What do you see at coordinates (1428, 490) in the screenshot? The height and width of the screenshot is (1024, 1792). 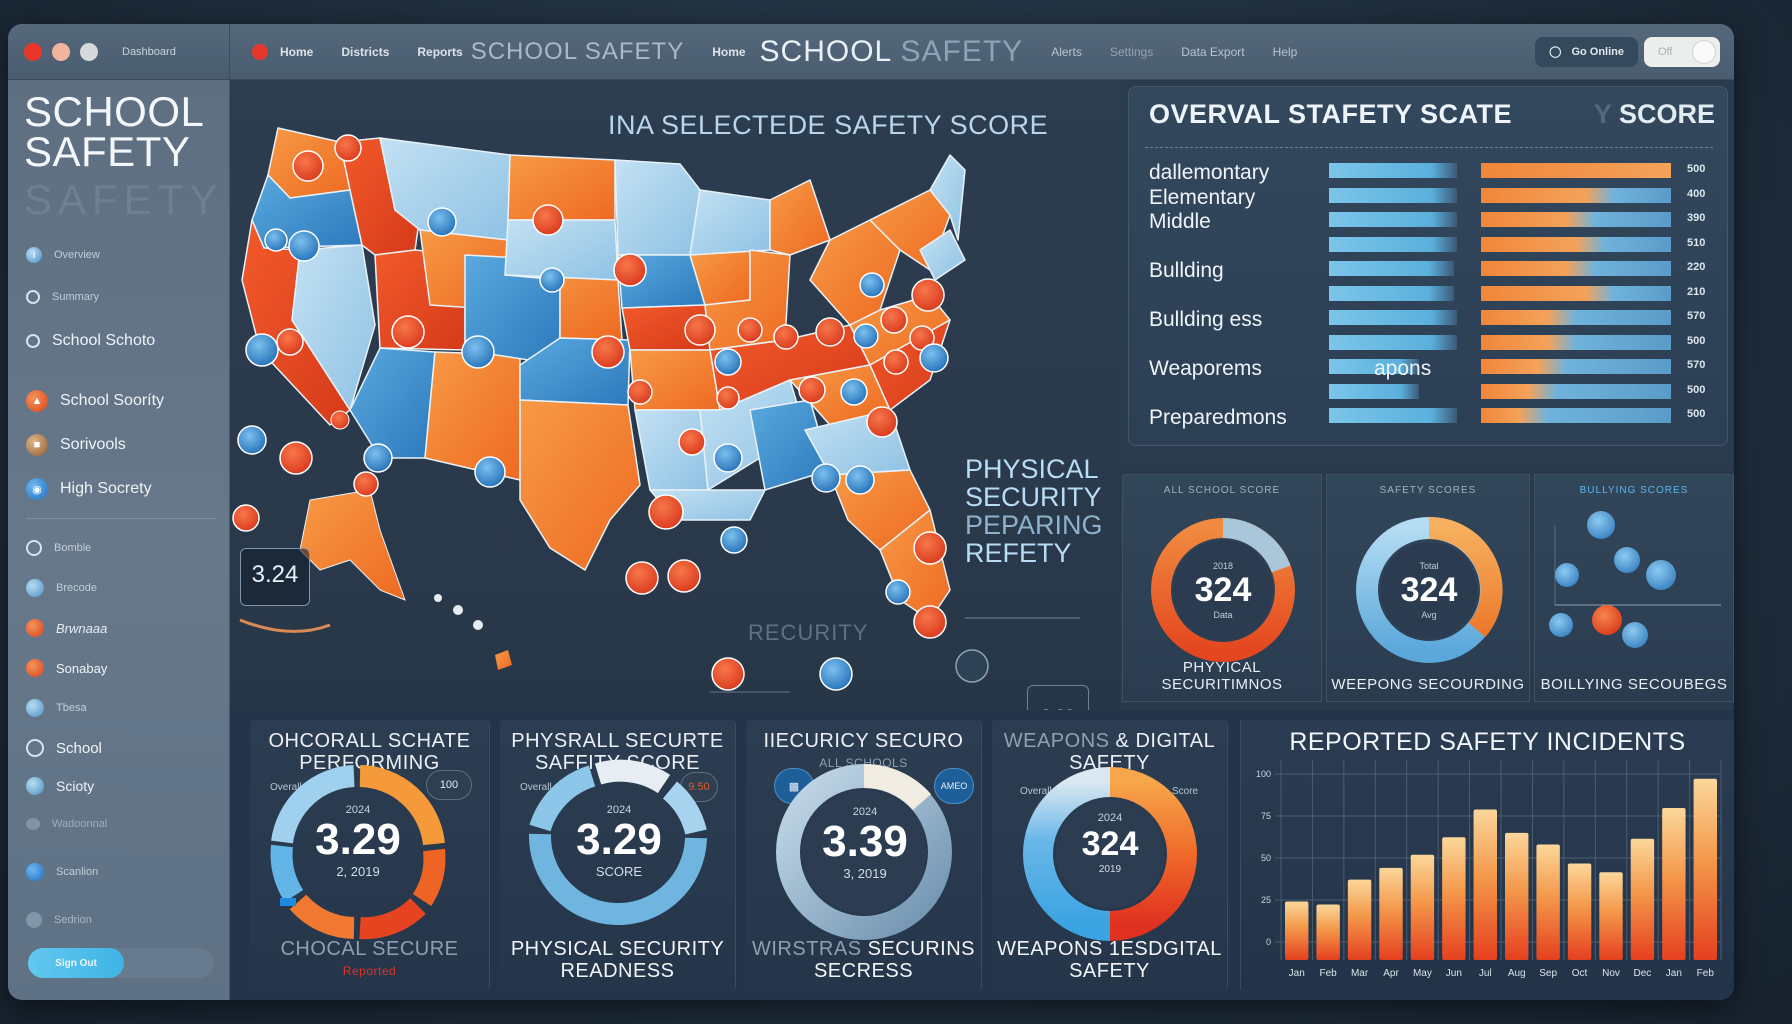 I see `mini-panel-header: SAFETY SCORES` at bounding box center [1428, 490].